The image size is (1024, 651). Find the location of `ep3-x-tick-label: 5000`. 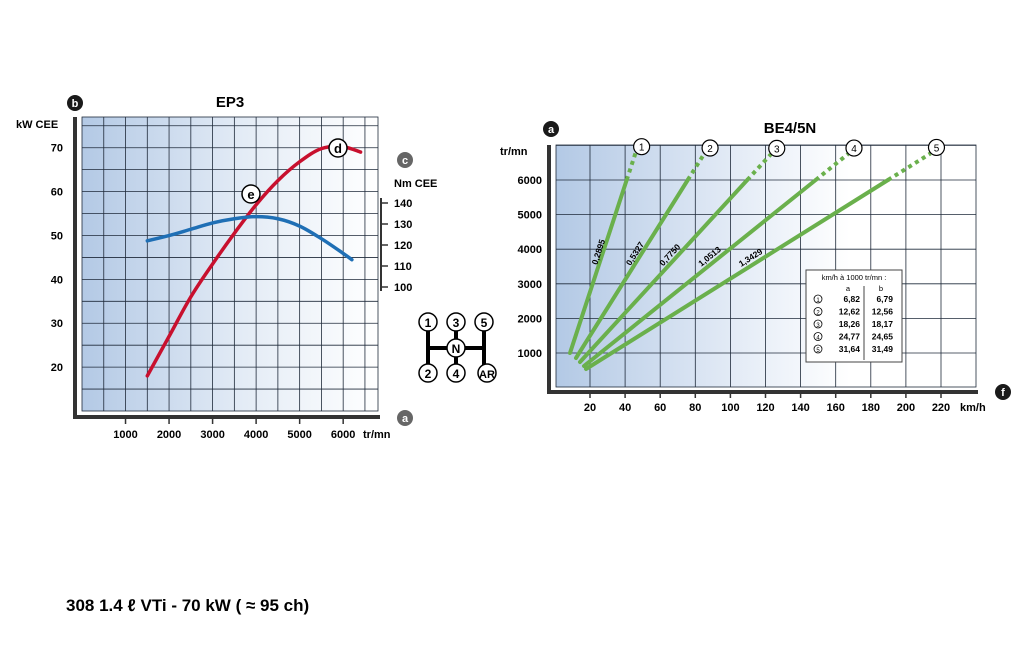

ep3-x-tick-label: 5000 is located at coordinates (299, 435).